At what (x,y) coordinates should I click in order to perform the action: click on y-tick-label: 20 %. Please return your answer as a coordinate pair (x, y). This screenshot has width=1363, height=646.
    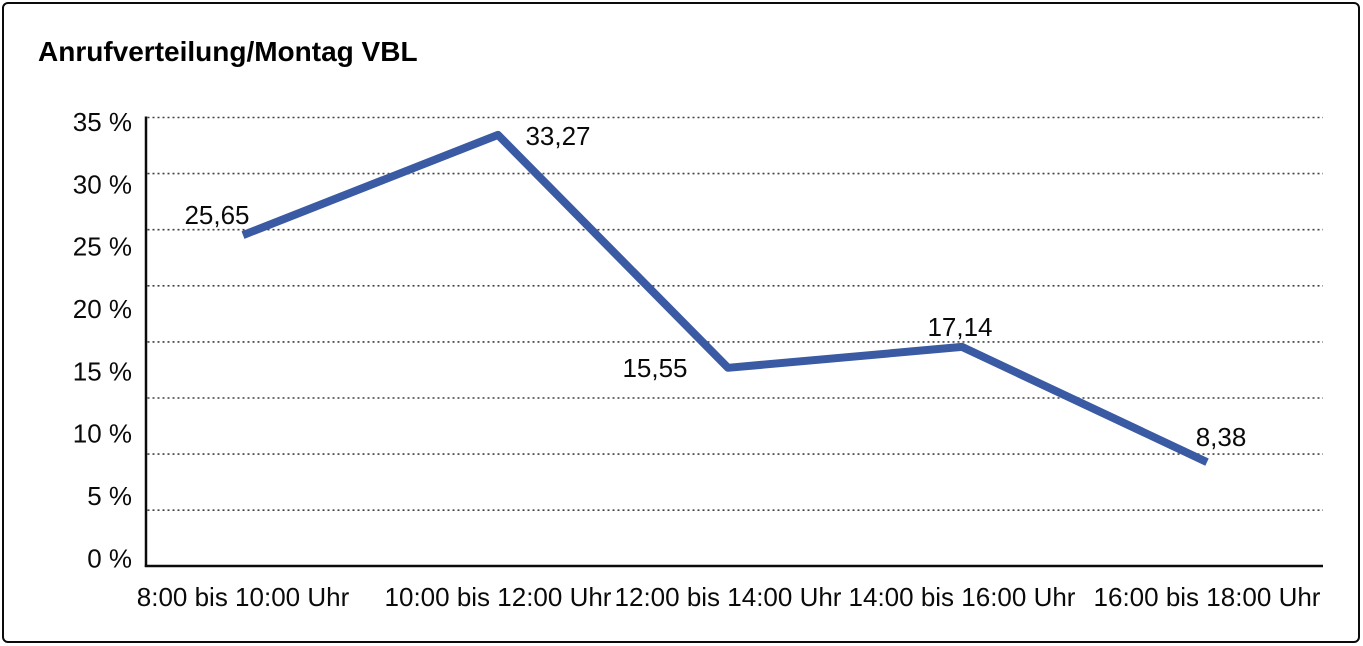
    Looking at the image, I should click on (102, 309).